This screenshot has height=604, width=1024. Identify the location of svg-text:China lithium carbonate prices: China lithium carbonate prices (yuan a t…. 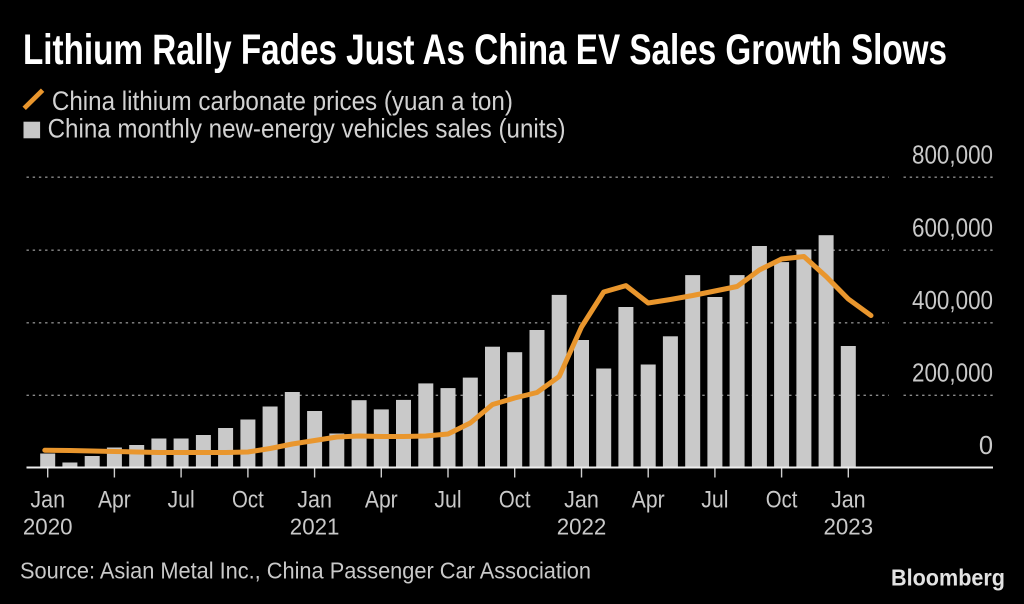
(282, 101).